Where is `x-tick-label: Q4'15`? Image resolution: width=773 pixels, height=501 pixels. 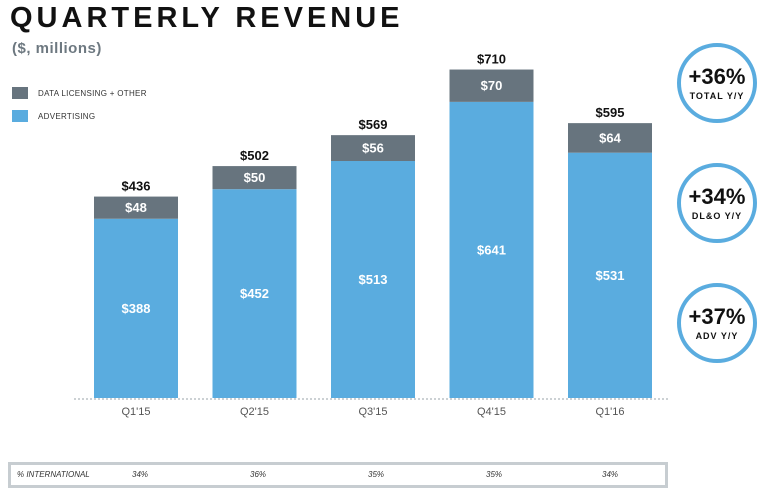 x-tick-label: Q4'15 is located at coordinates (491, 412).